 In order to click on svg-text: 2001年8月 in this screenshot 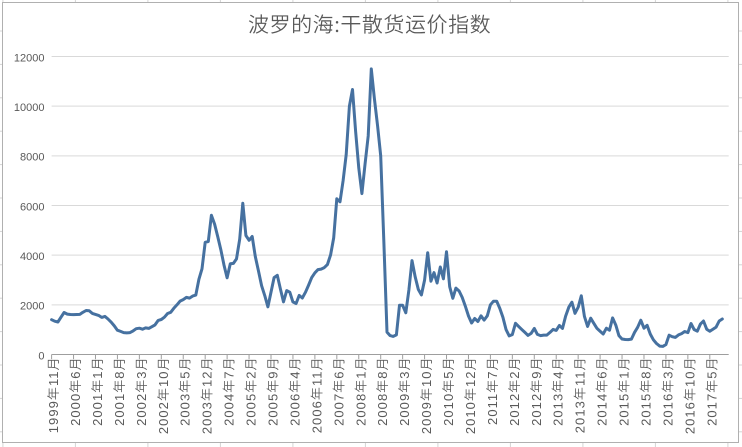, I will do `click(118, 391)`.